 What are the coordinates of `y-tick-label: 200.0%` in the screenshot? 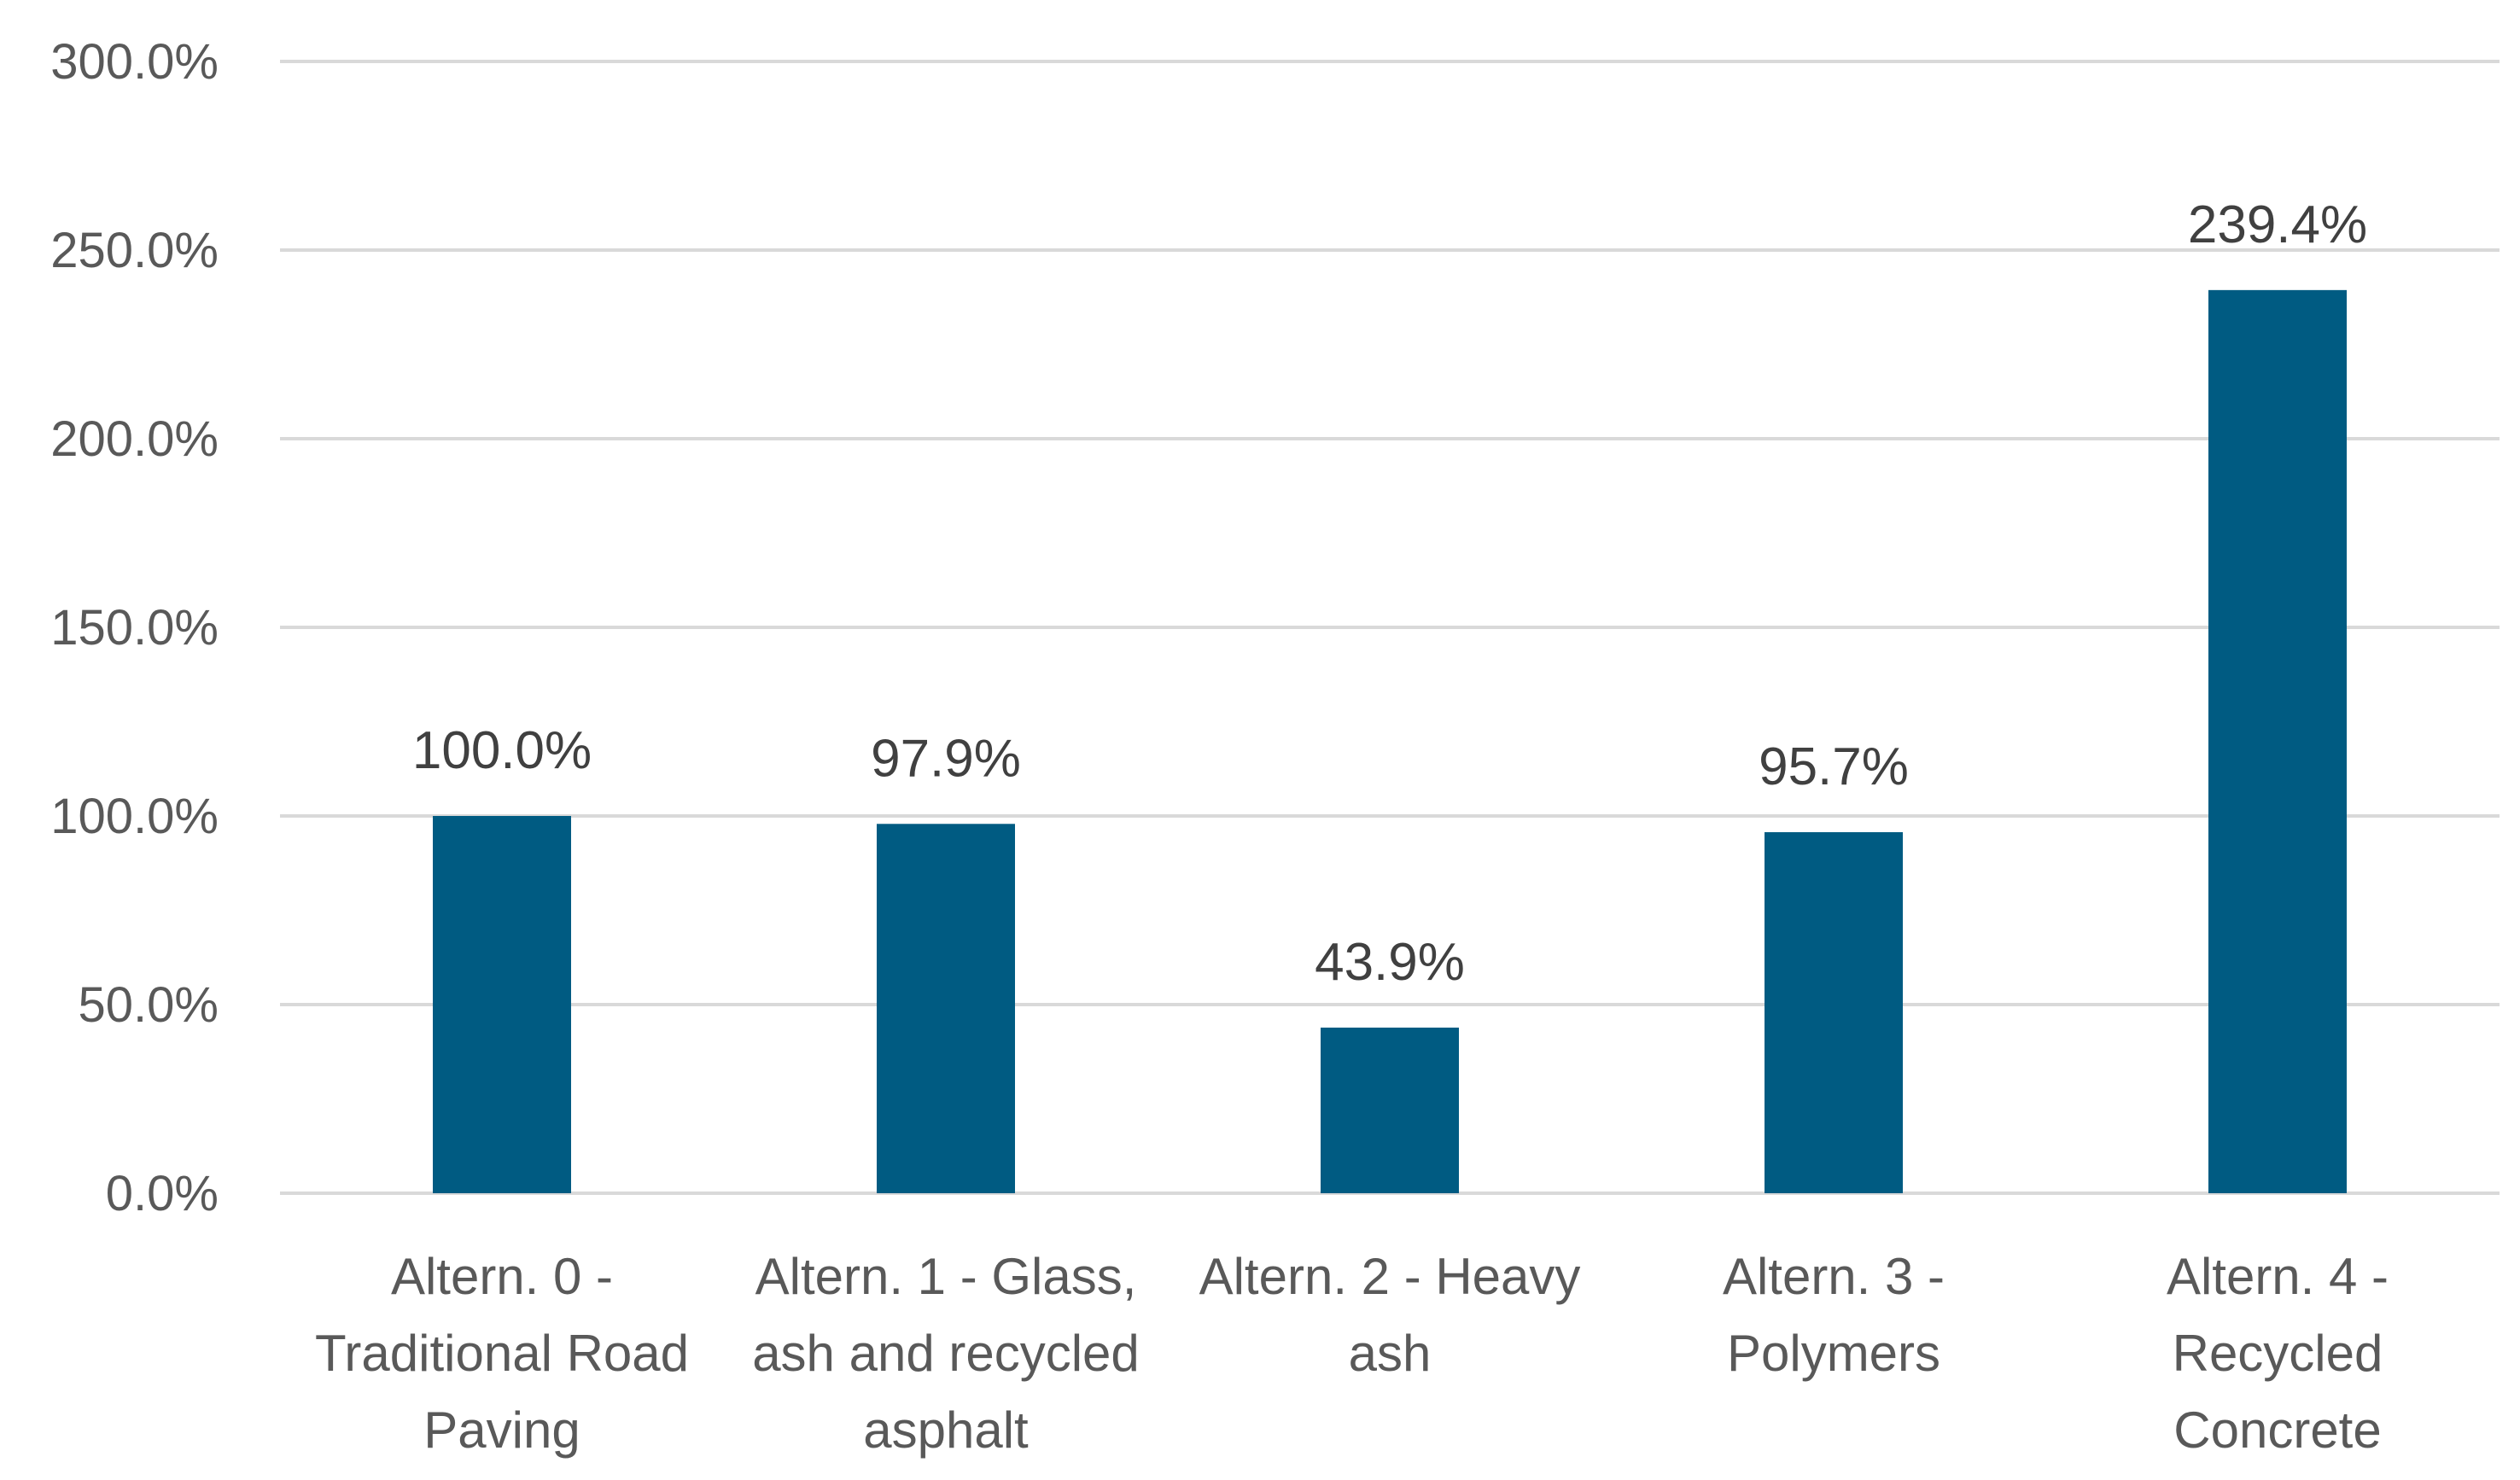 It's located at (135, 439).